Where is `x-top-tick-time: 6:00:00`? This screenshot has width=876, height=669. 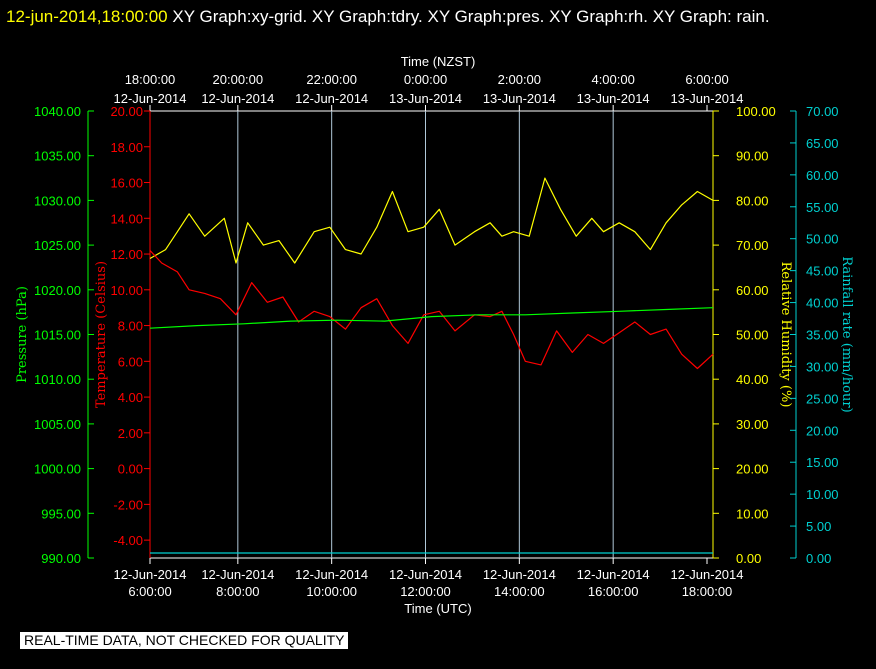
x-top-tick-time: 6:00:00 is located at coordinates (706, 79).